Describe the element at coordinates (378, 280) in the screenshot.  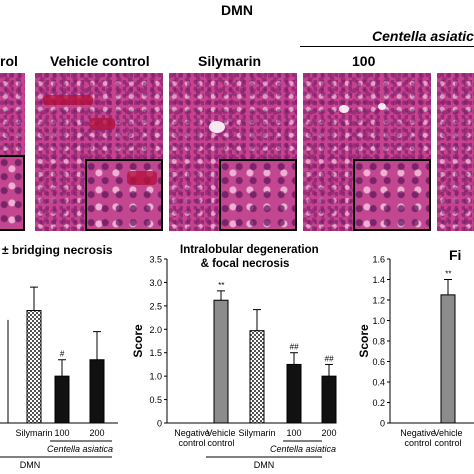
I see `y-tick-label: 1.4` at that location.